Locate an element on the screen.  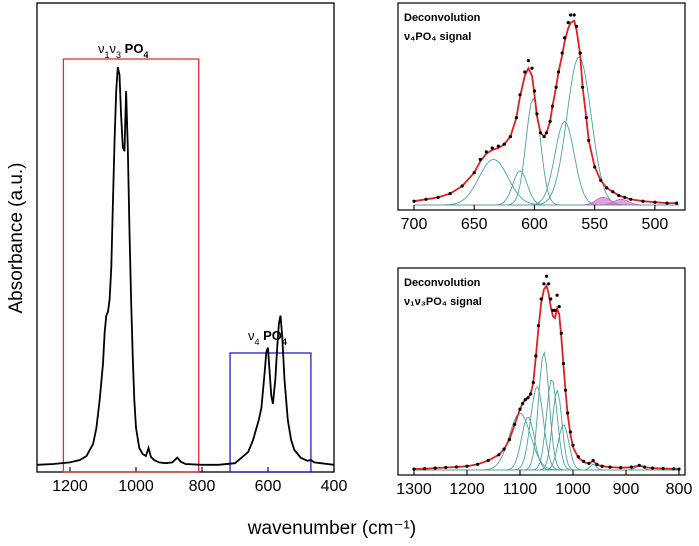
v4-po4-label-nu: ν is located at coordinates (251, 335).